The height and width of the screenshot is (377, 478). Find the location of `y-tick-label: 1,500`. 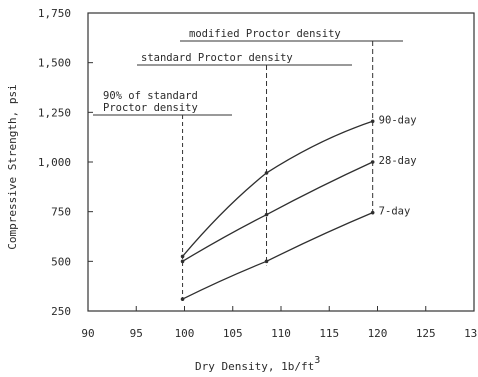

y-tick-label: 1,500 is located at coordinates (54, 63).